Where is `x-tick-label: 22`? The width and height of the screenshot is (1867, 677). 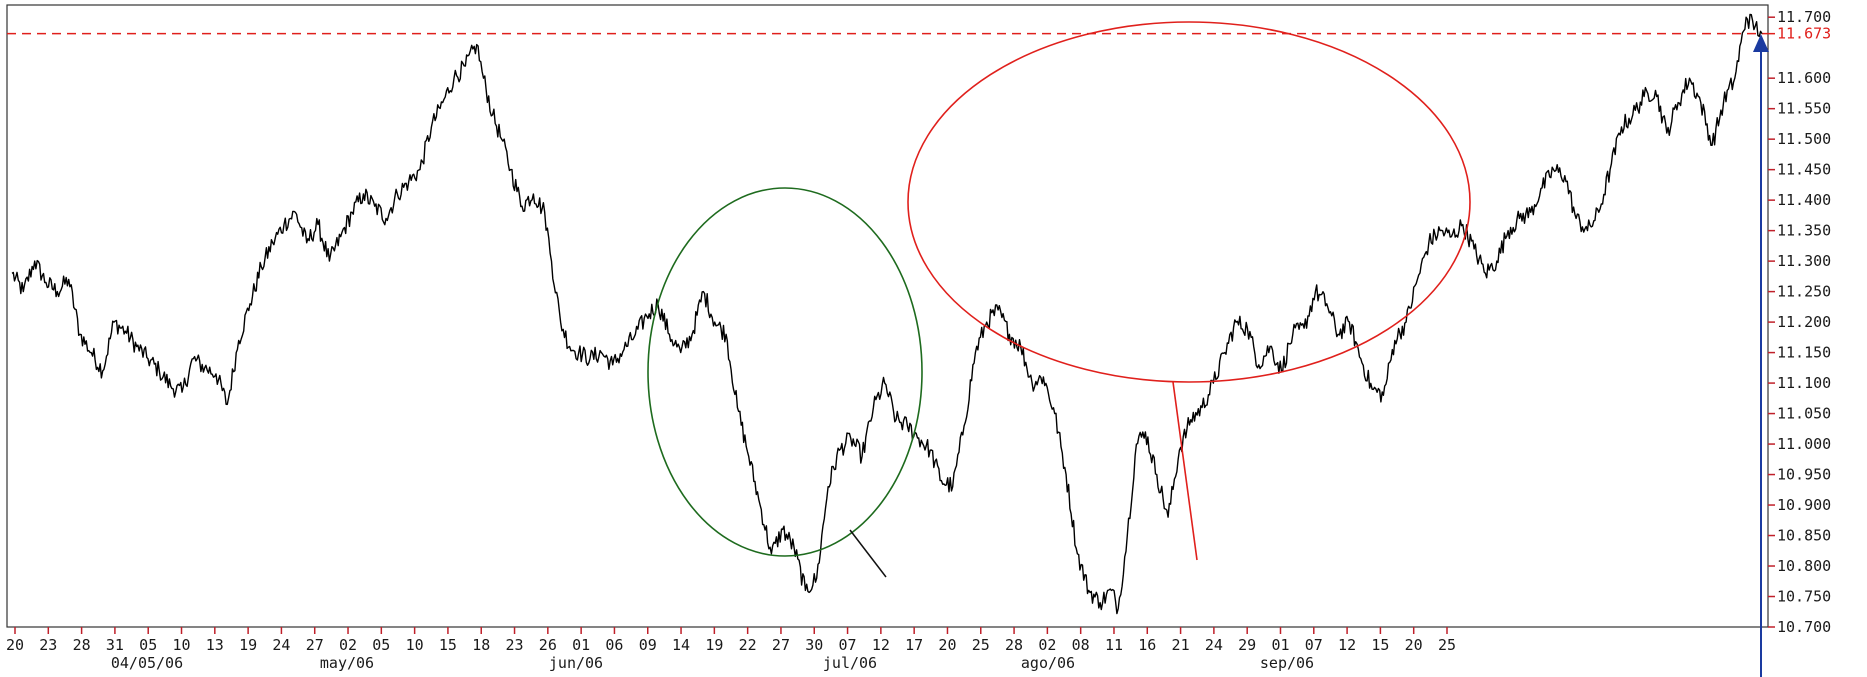
x-tick-label: 22 is located at coordinates (748, 645).